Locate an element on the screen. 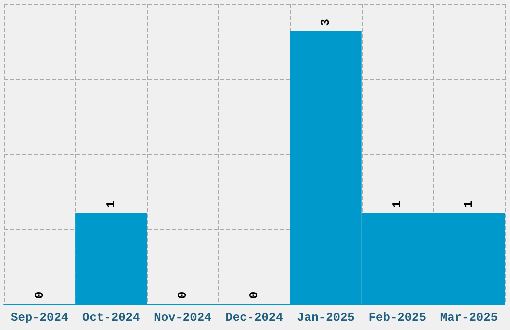  x-tick-label: Sep-2024 is located at coordinates (39, 318).